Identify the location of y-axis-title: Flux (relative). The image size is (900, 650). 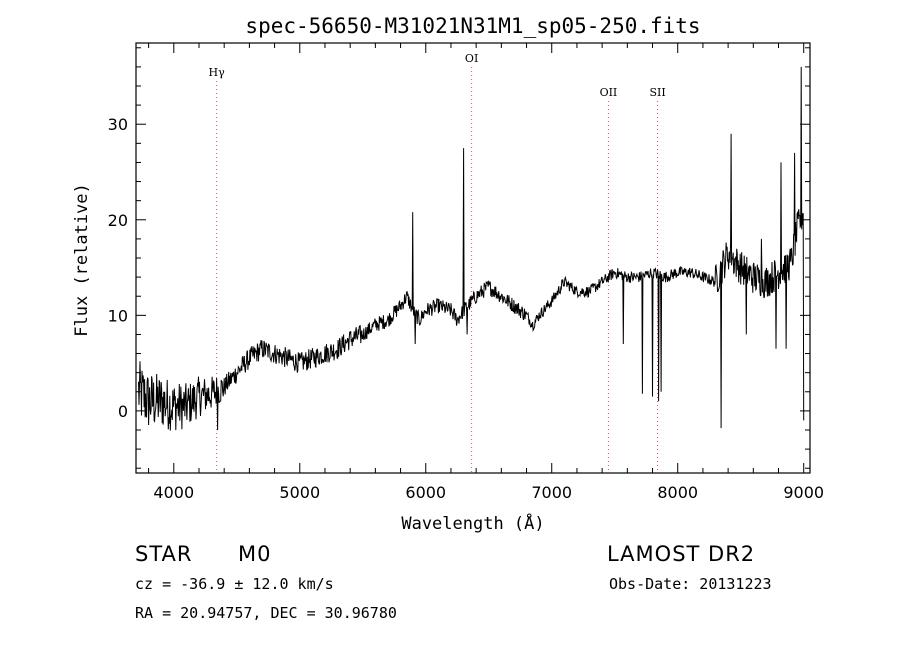
(82, 260).